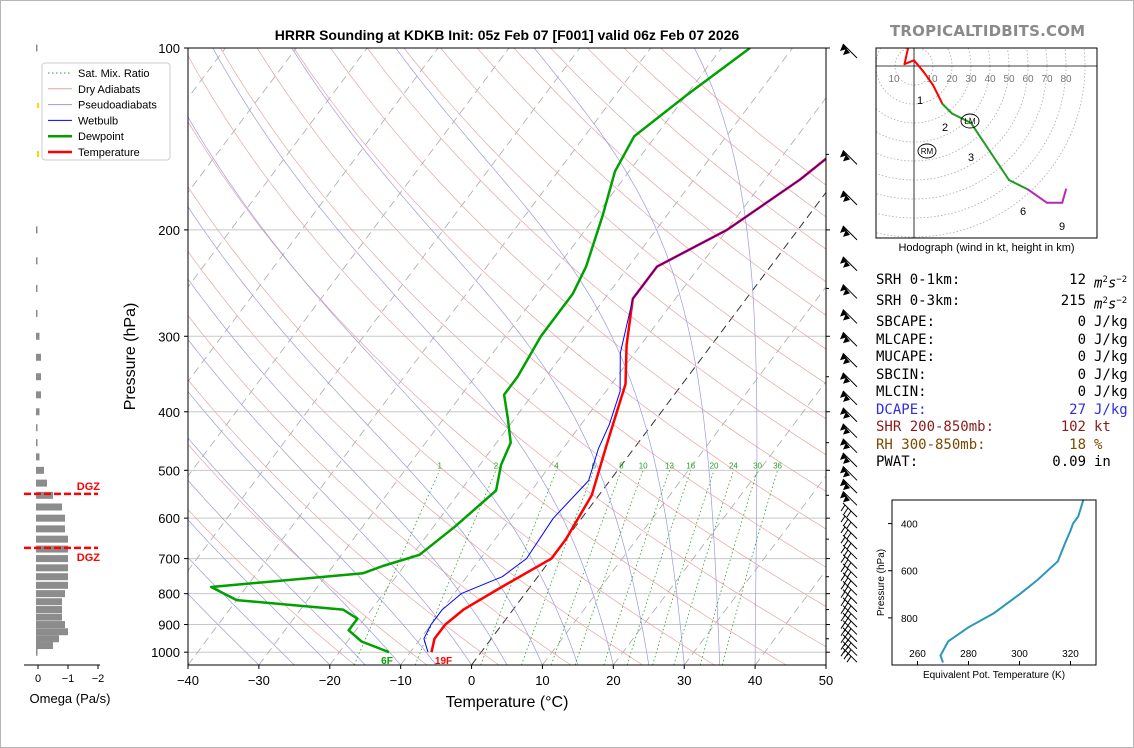 This screenshot has height=748, width=1134. I want to click on omega-axis-label: Omega (Pa/s), so click(70, 698).